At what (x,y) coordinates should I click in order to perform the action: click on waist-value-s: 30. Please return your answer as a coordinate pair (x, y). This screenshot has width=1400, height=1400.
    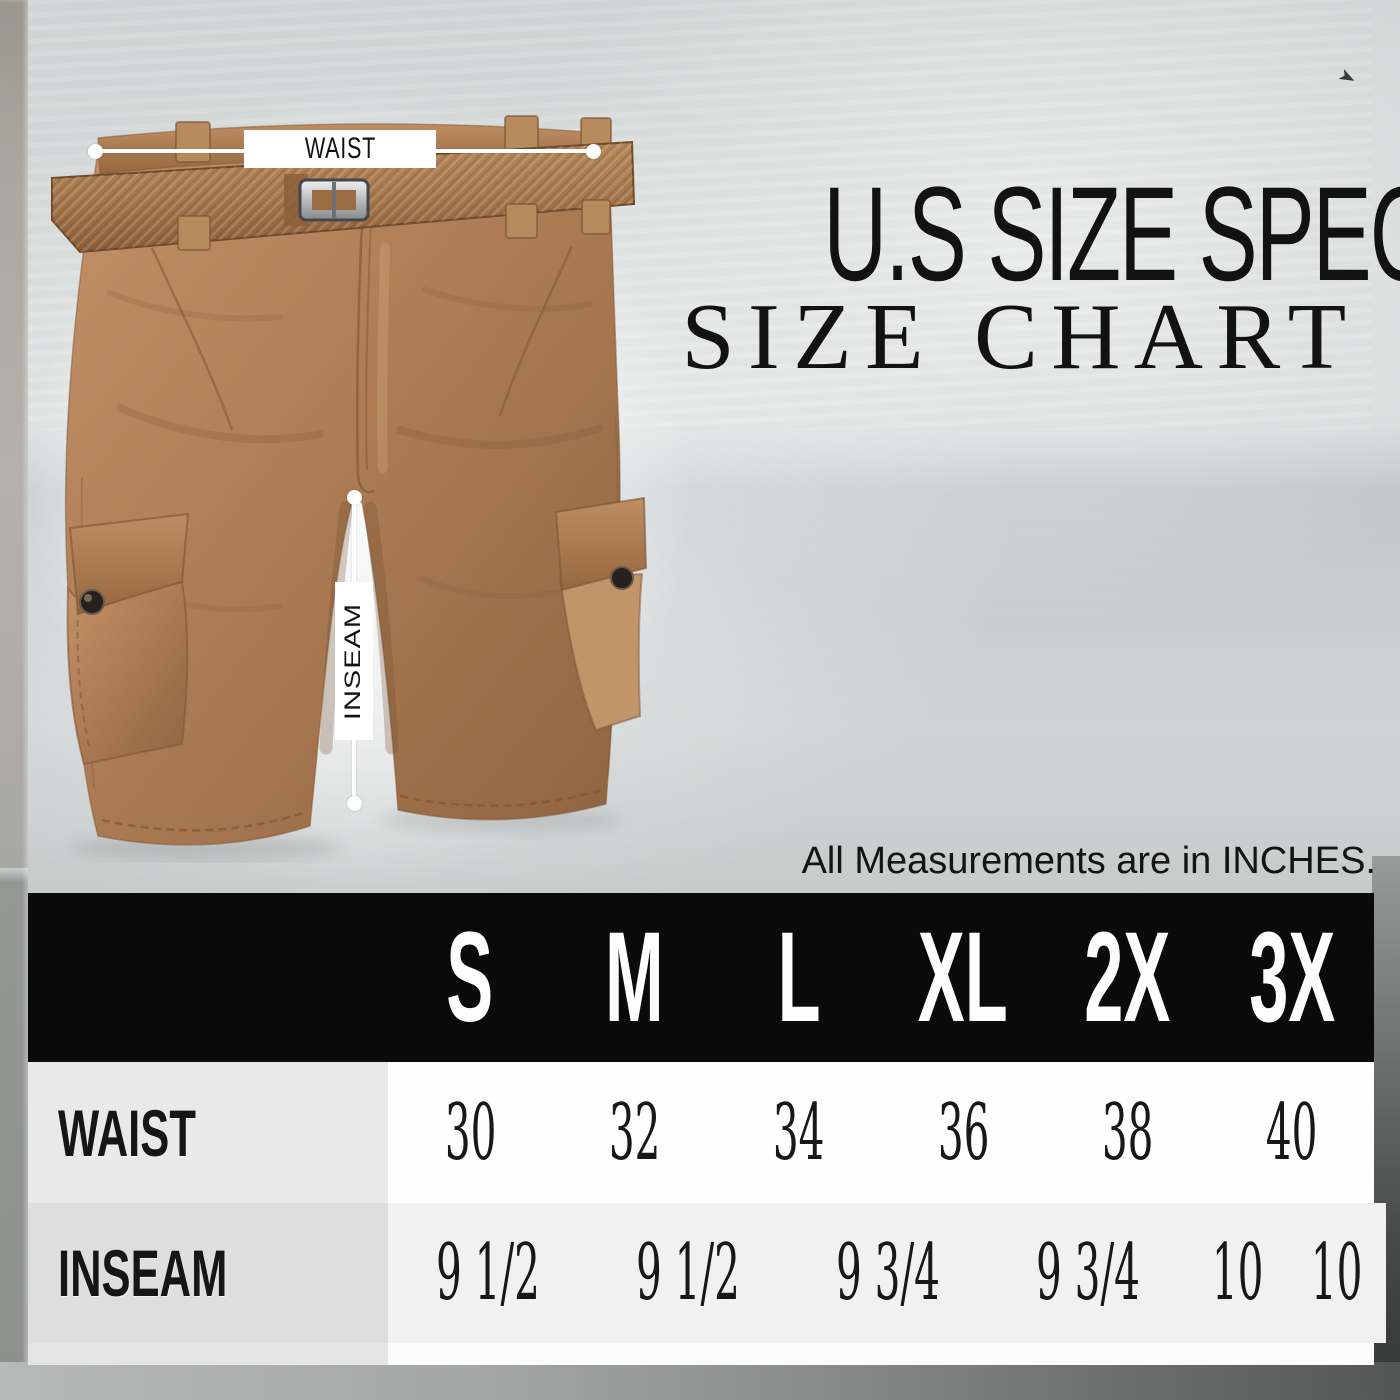
    Looking at the image, I should click on (470, 1132).